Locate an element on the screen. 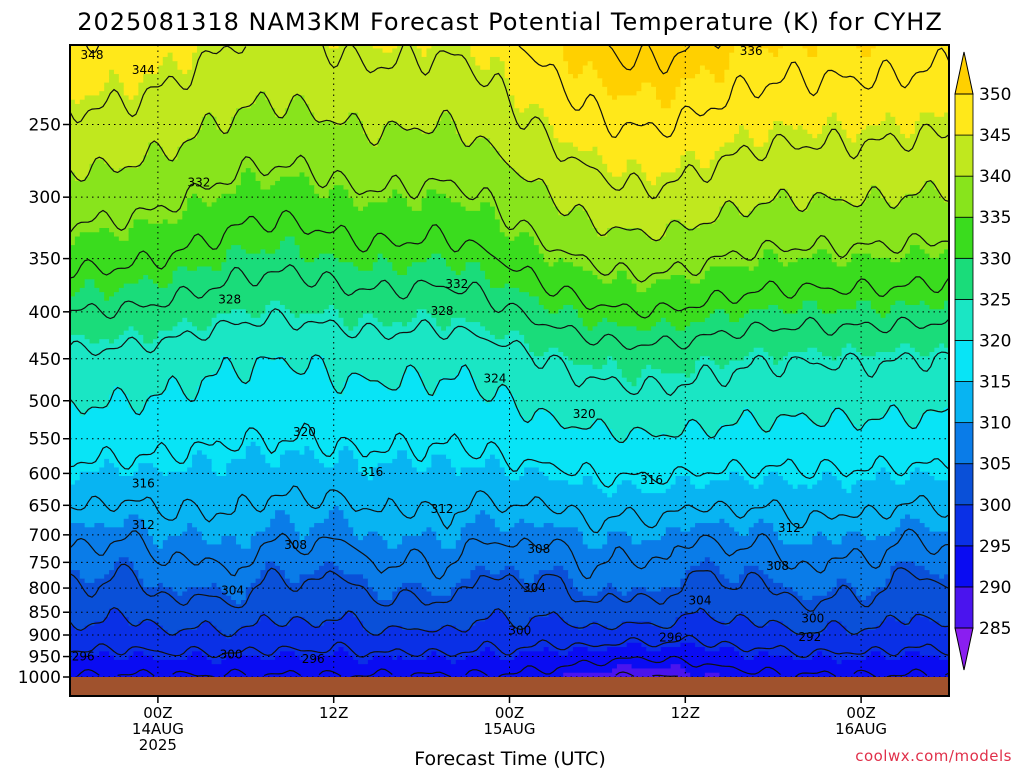 This screenshot has width=1024, height=768. contour-label: 292 is located at coordinates (809, 637).